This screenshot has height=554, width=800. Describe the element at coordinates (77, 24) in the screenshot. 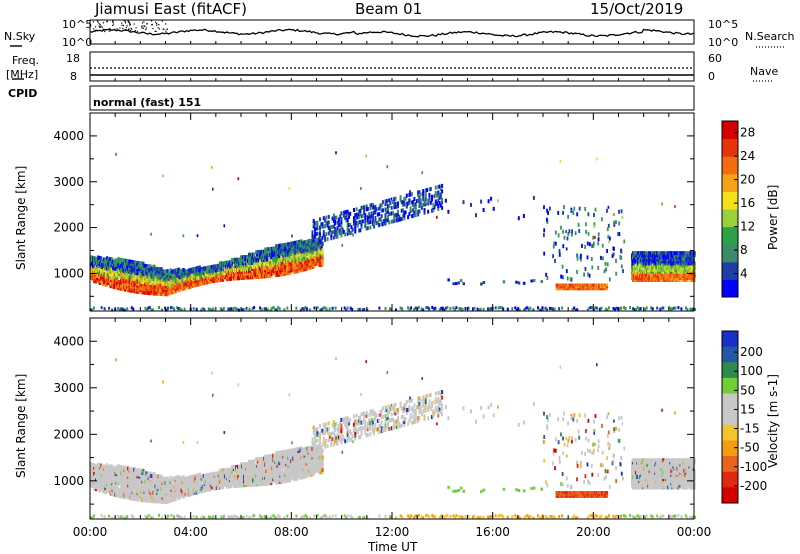

I see `nsky-tick-top-left: 10^5` at that location.